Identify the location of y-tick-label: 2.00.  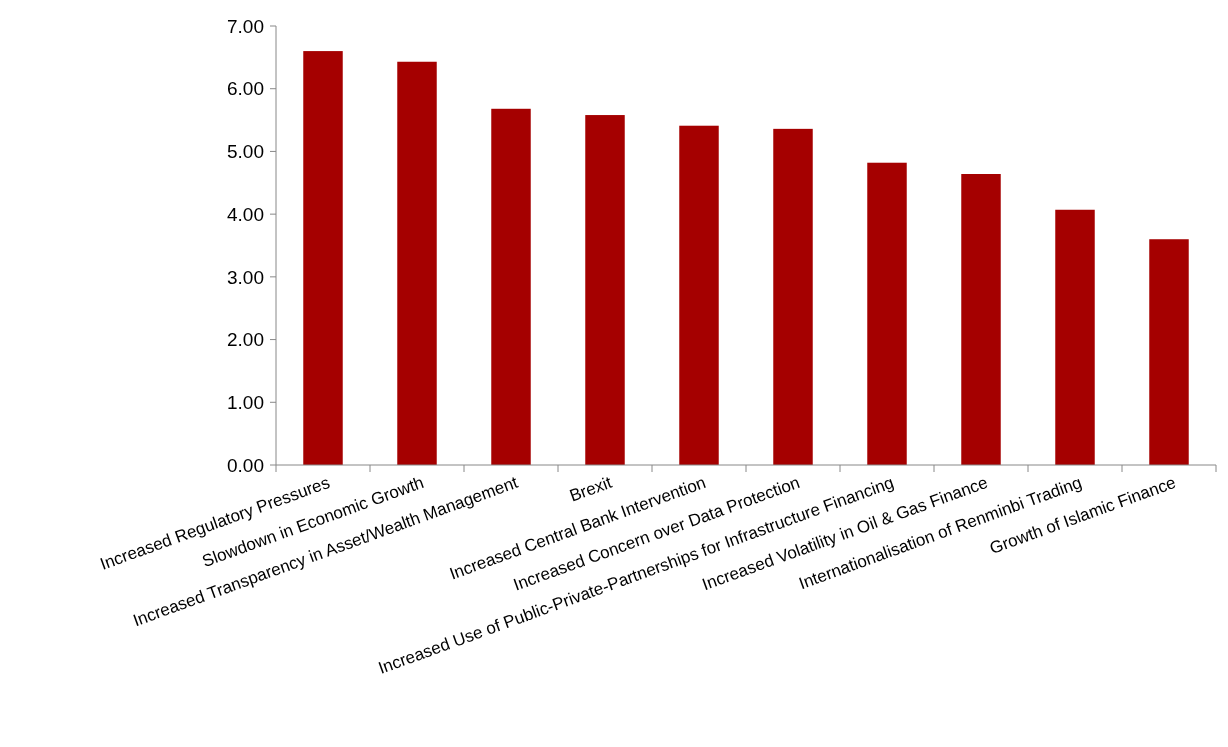
(245, 340).